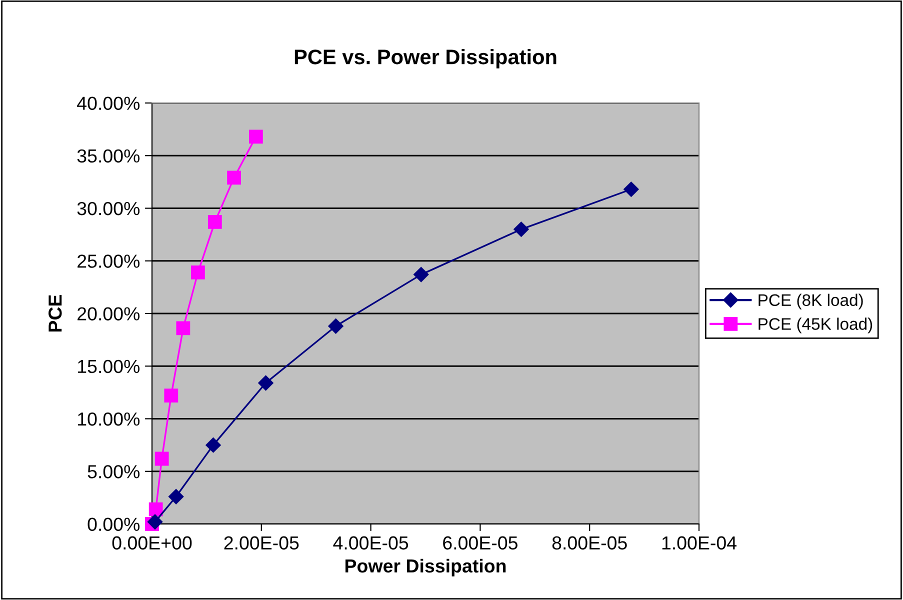 Image resolution: width=903 pixels, height=600 pixels. I want to click on y-tick-label: 15.00%, so click(109, 367).